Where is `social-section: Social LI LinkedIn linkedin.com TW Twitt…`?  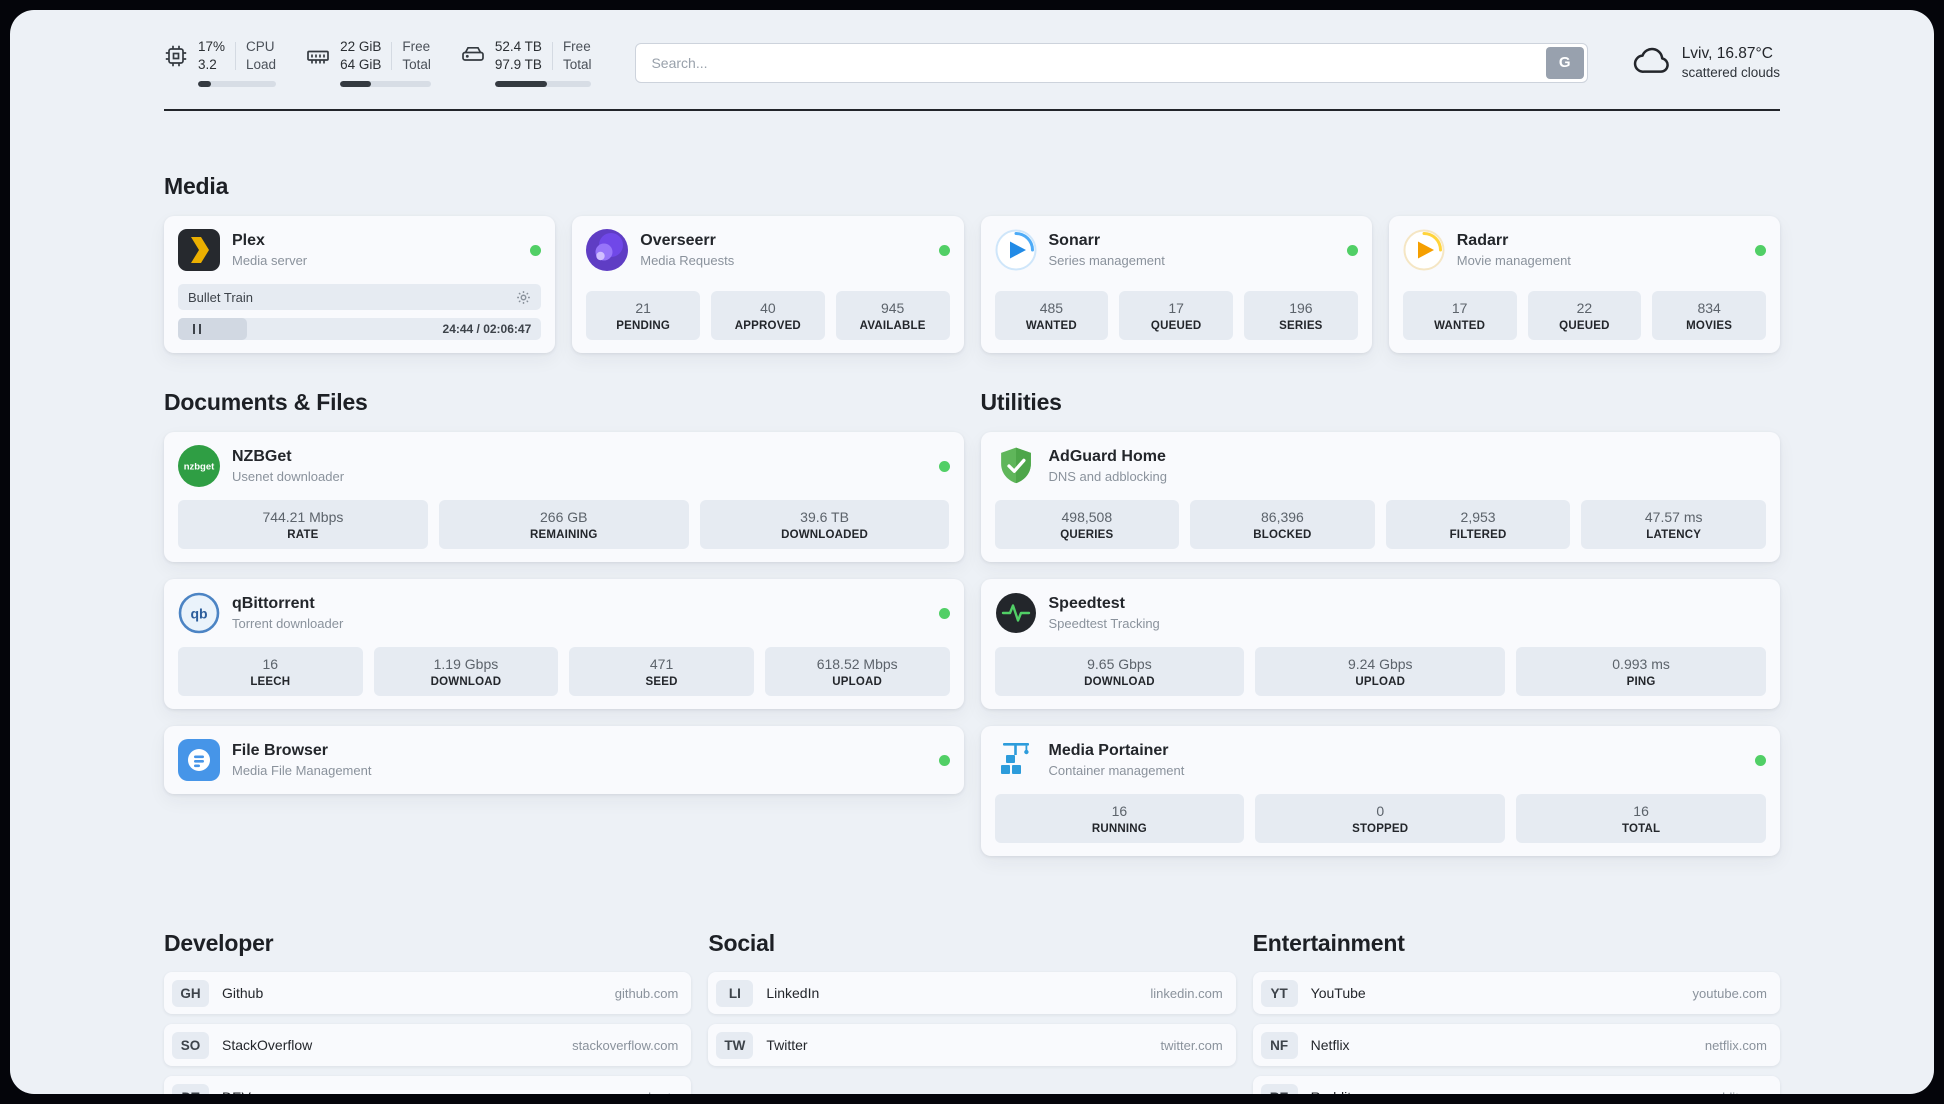 social-section: Social LI LinkedIn linkedin.com TW Twitt… is located at coordinates (972, 1012).